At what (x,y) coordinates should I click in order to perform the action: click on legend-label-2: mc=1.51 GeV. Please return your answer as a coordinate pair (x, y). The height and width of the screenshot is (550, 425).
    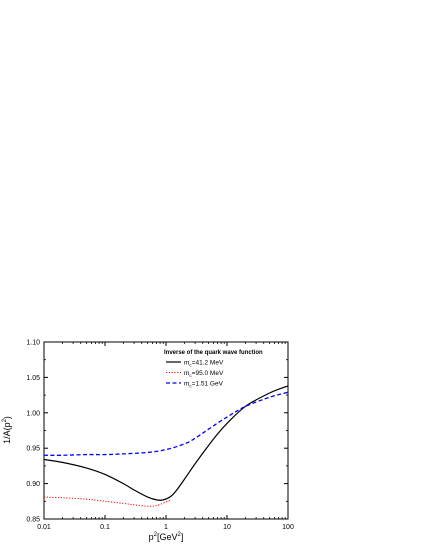
    Looking at the image, I should click on (204, 385).